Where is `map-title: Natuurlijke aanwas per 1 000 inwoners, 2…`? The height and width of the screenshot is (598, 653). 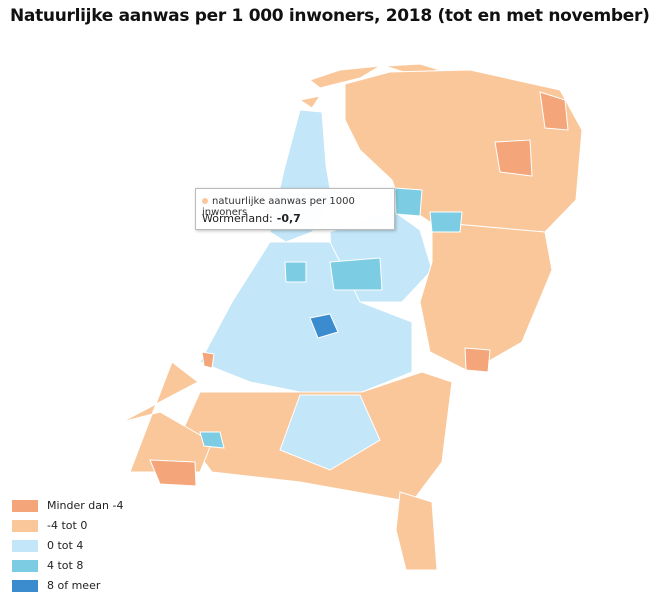 map-title: Natuurlijke aanwas per 1 000 inwoners, 2… is located at coordinates (330, 16).